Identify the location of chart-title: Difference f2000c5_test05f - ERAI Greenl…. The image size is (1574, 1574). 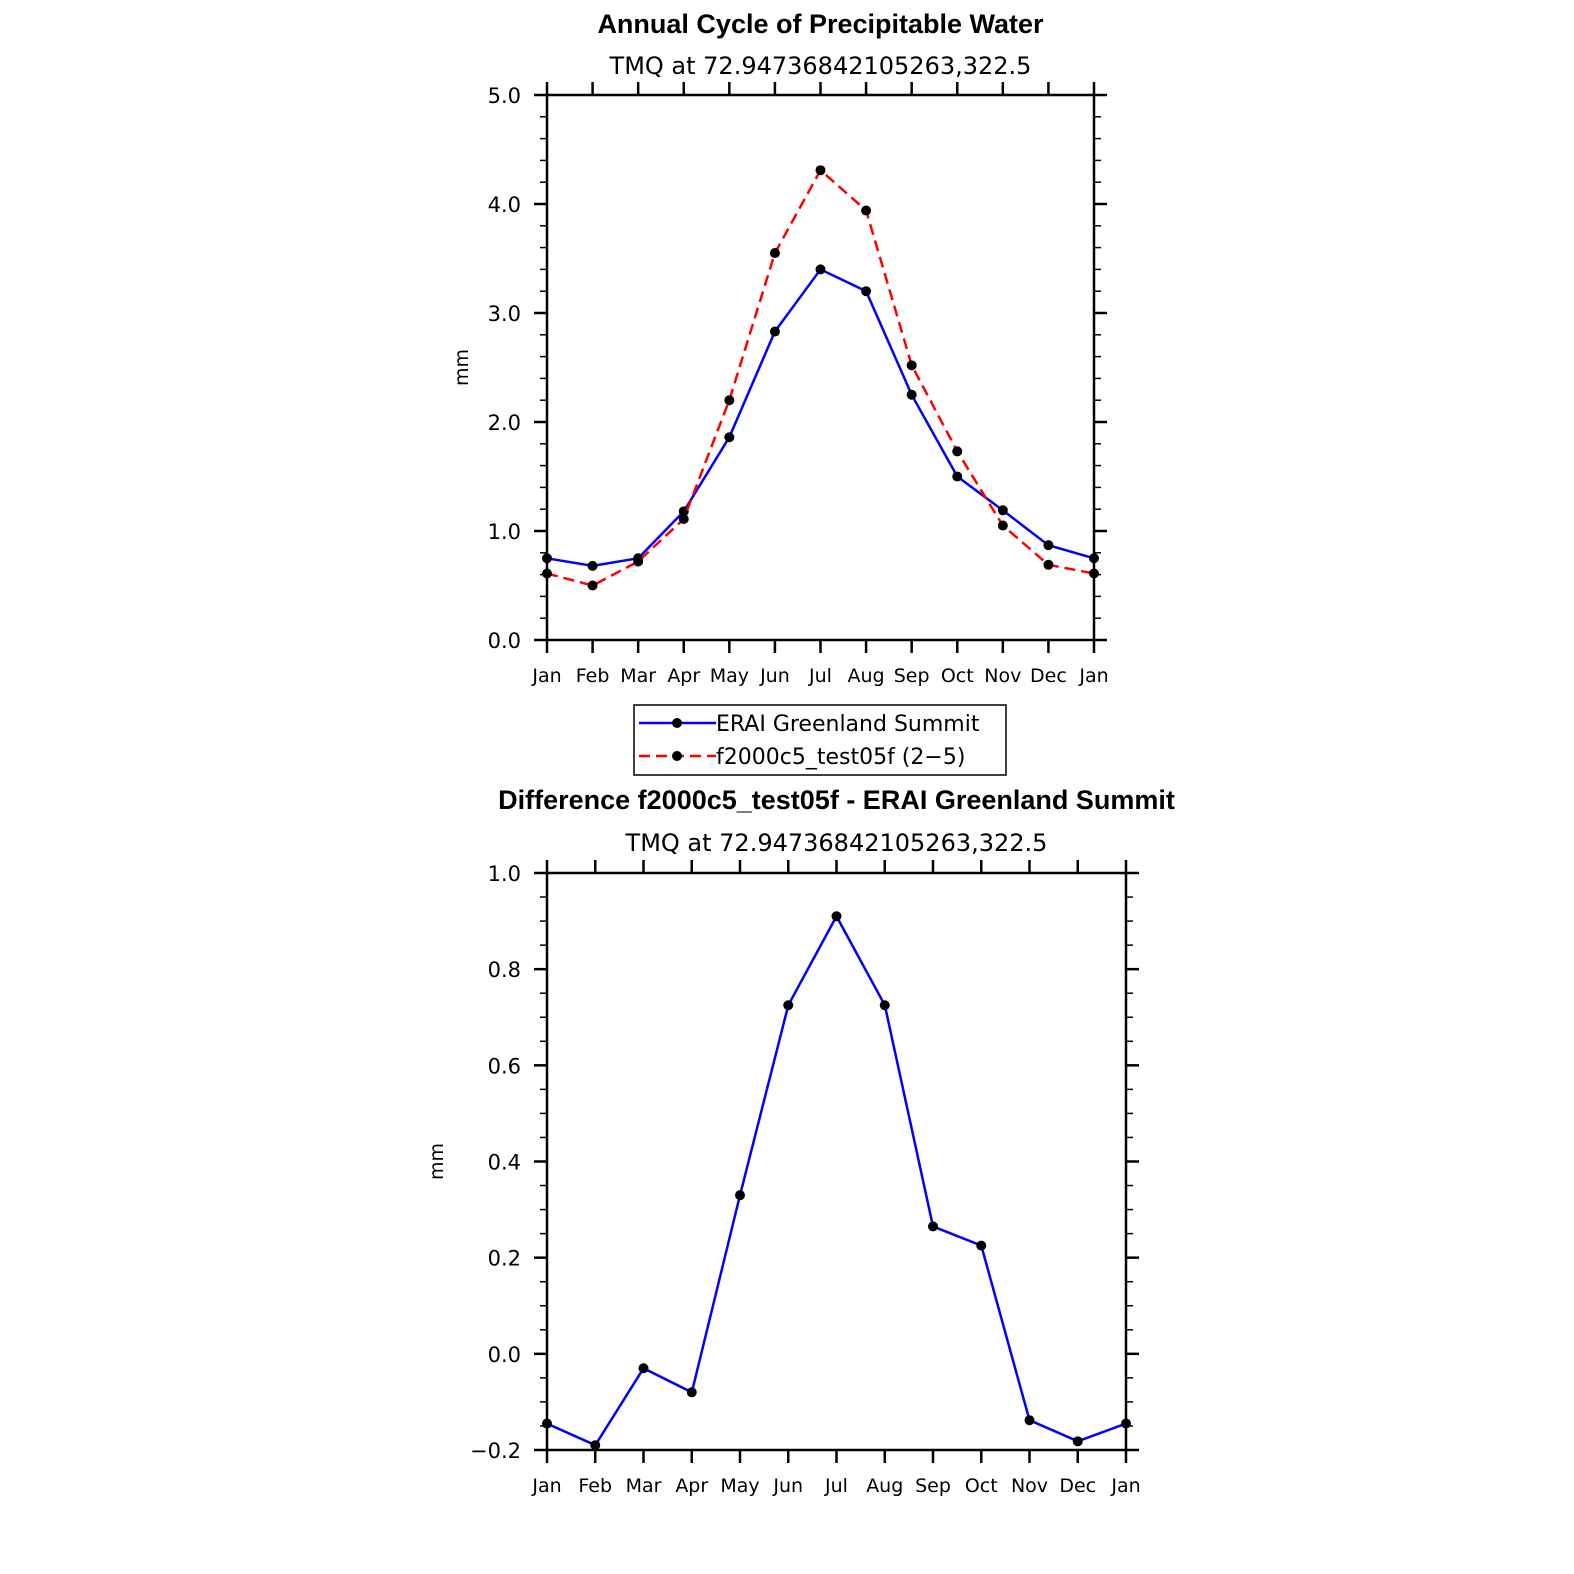
(836, 800).